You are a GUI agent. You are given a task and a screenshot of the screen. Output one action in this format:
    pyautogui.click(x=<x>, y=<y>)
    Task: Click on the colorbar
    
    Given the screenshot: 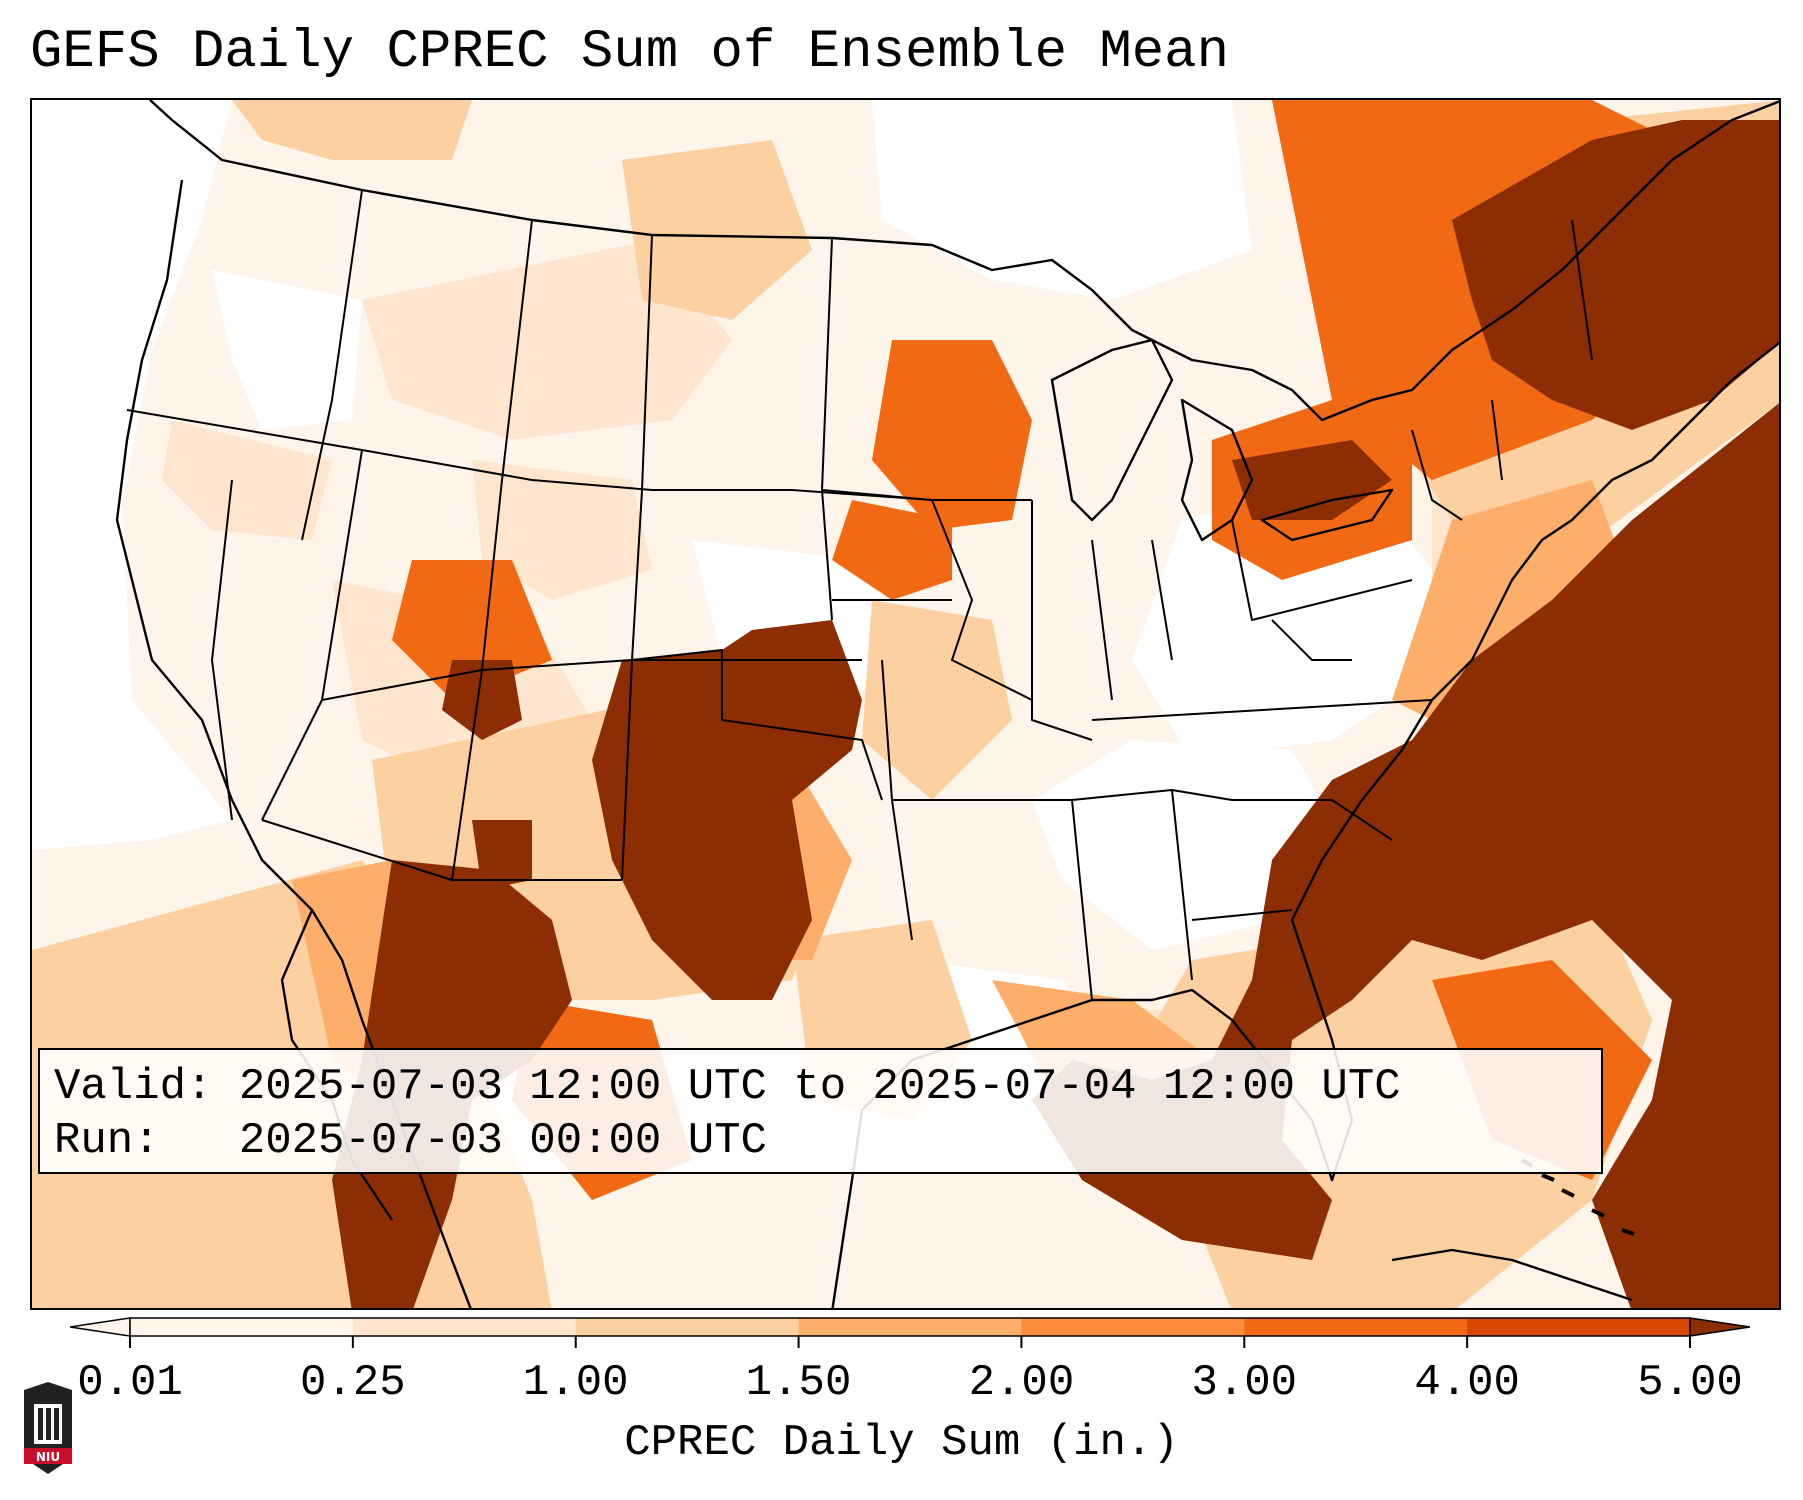 What is the action you would take?
    pyautogui.click(x=910, y=1332)
    